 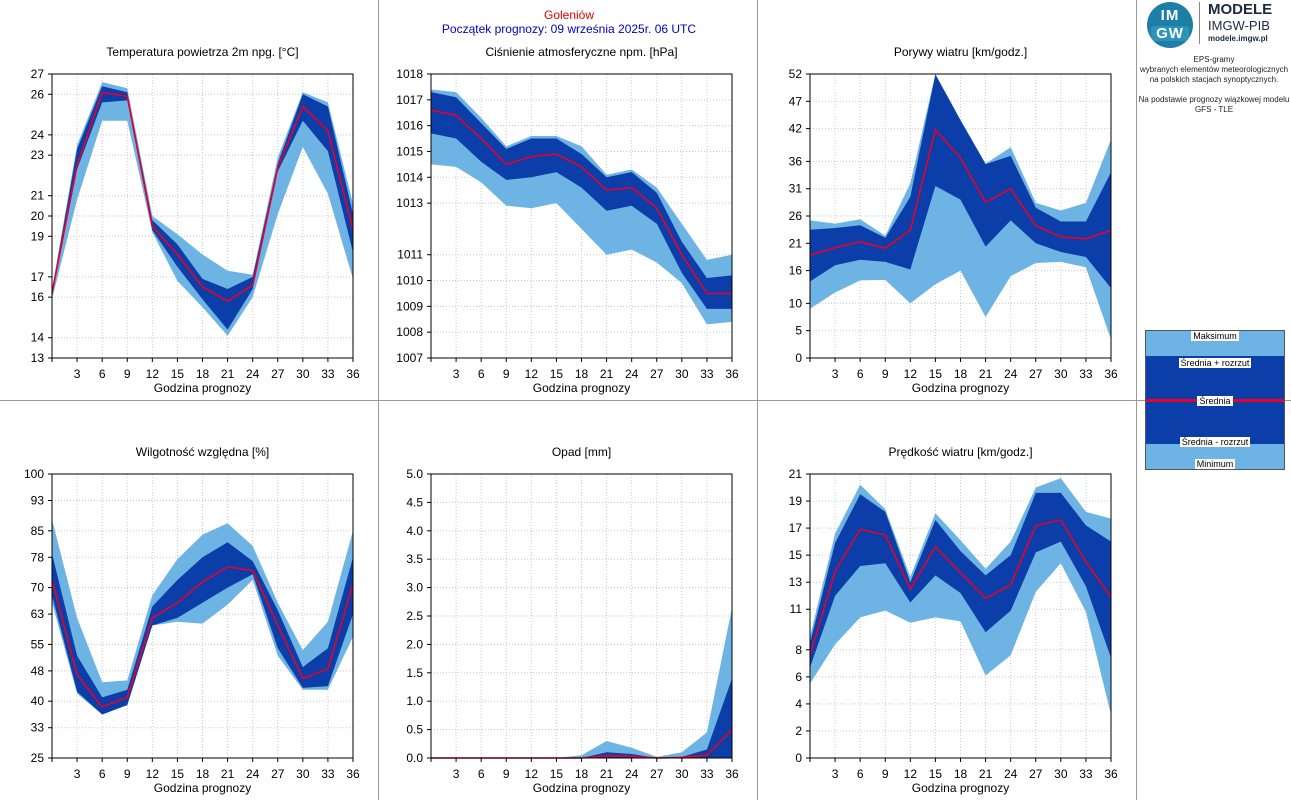 What do you see at coordinates (414, 616) in the screenshot?
I see `y-tick-label: 2.5` at bounding box center [414, 616].